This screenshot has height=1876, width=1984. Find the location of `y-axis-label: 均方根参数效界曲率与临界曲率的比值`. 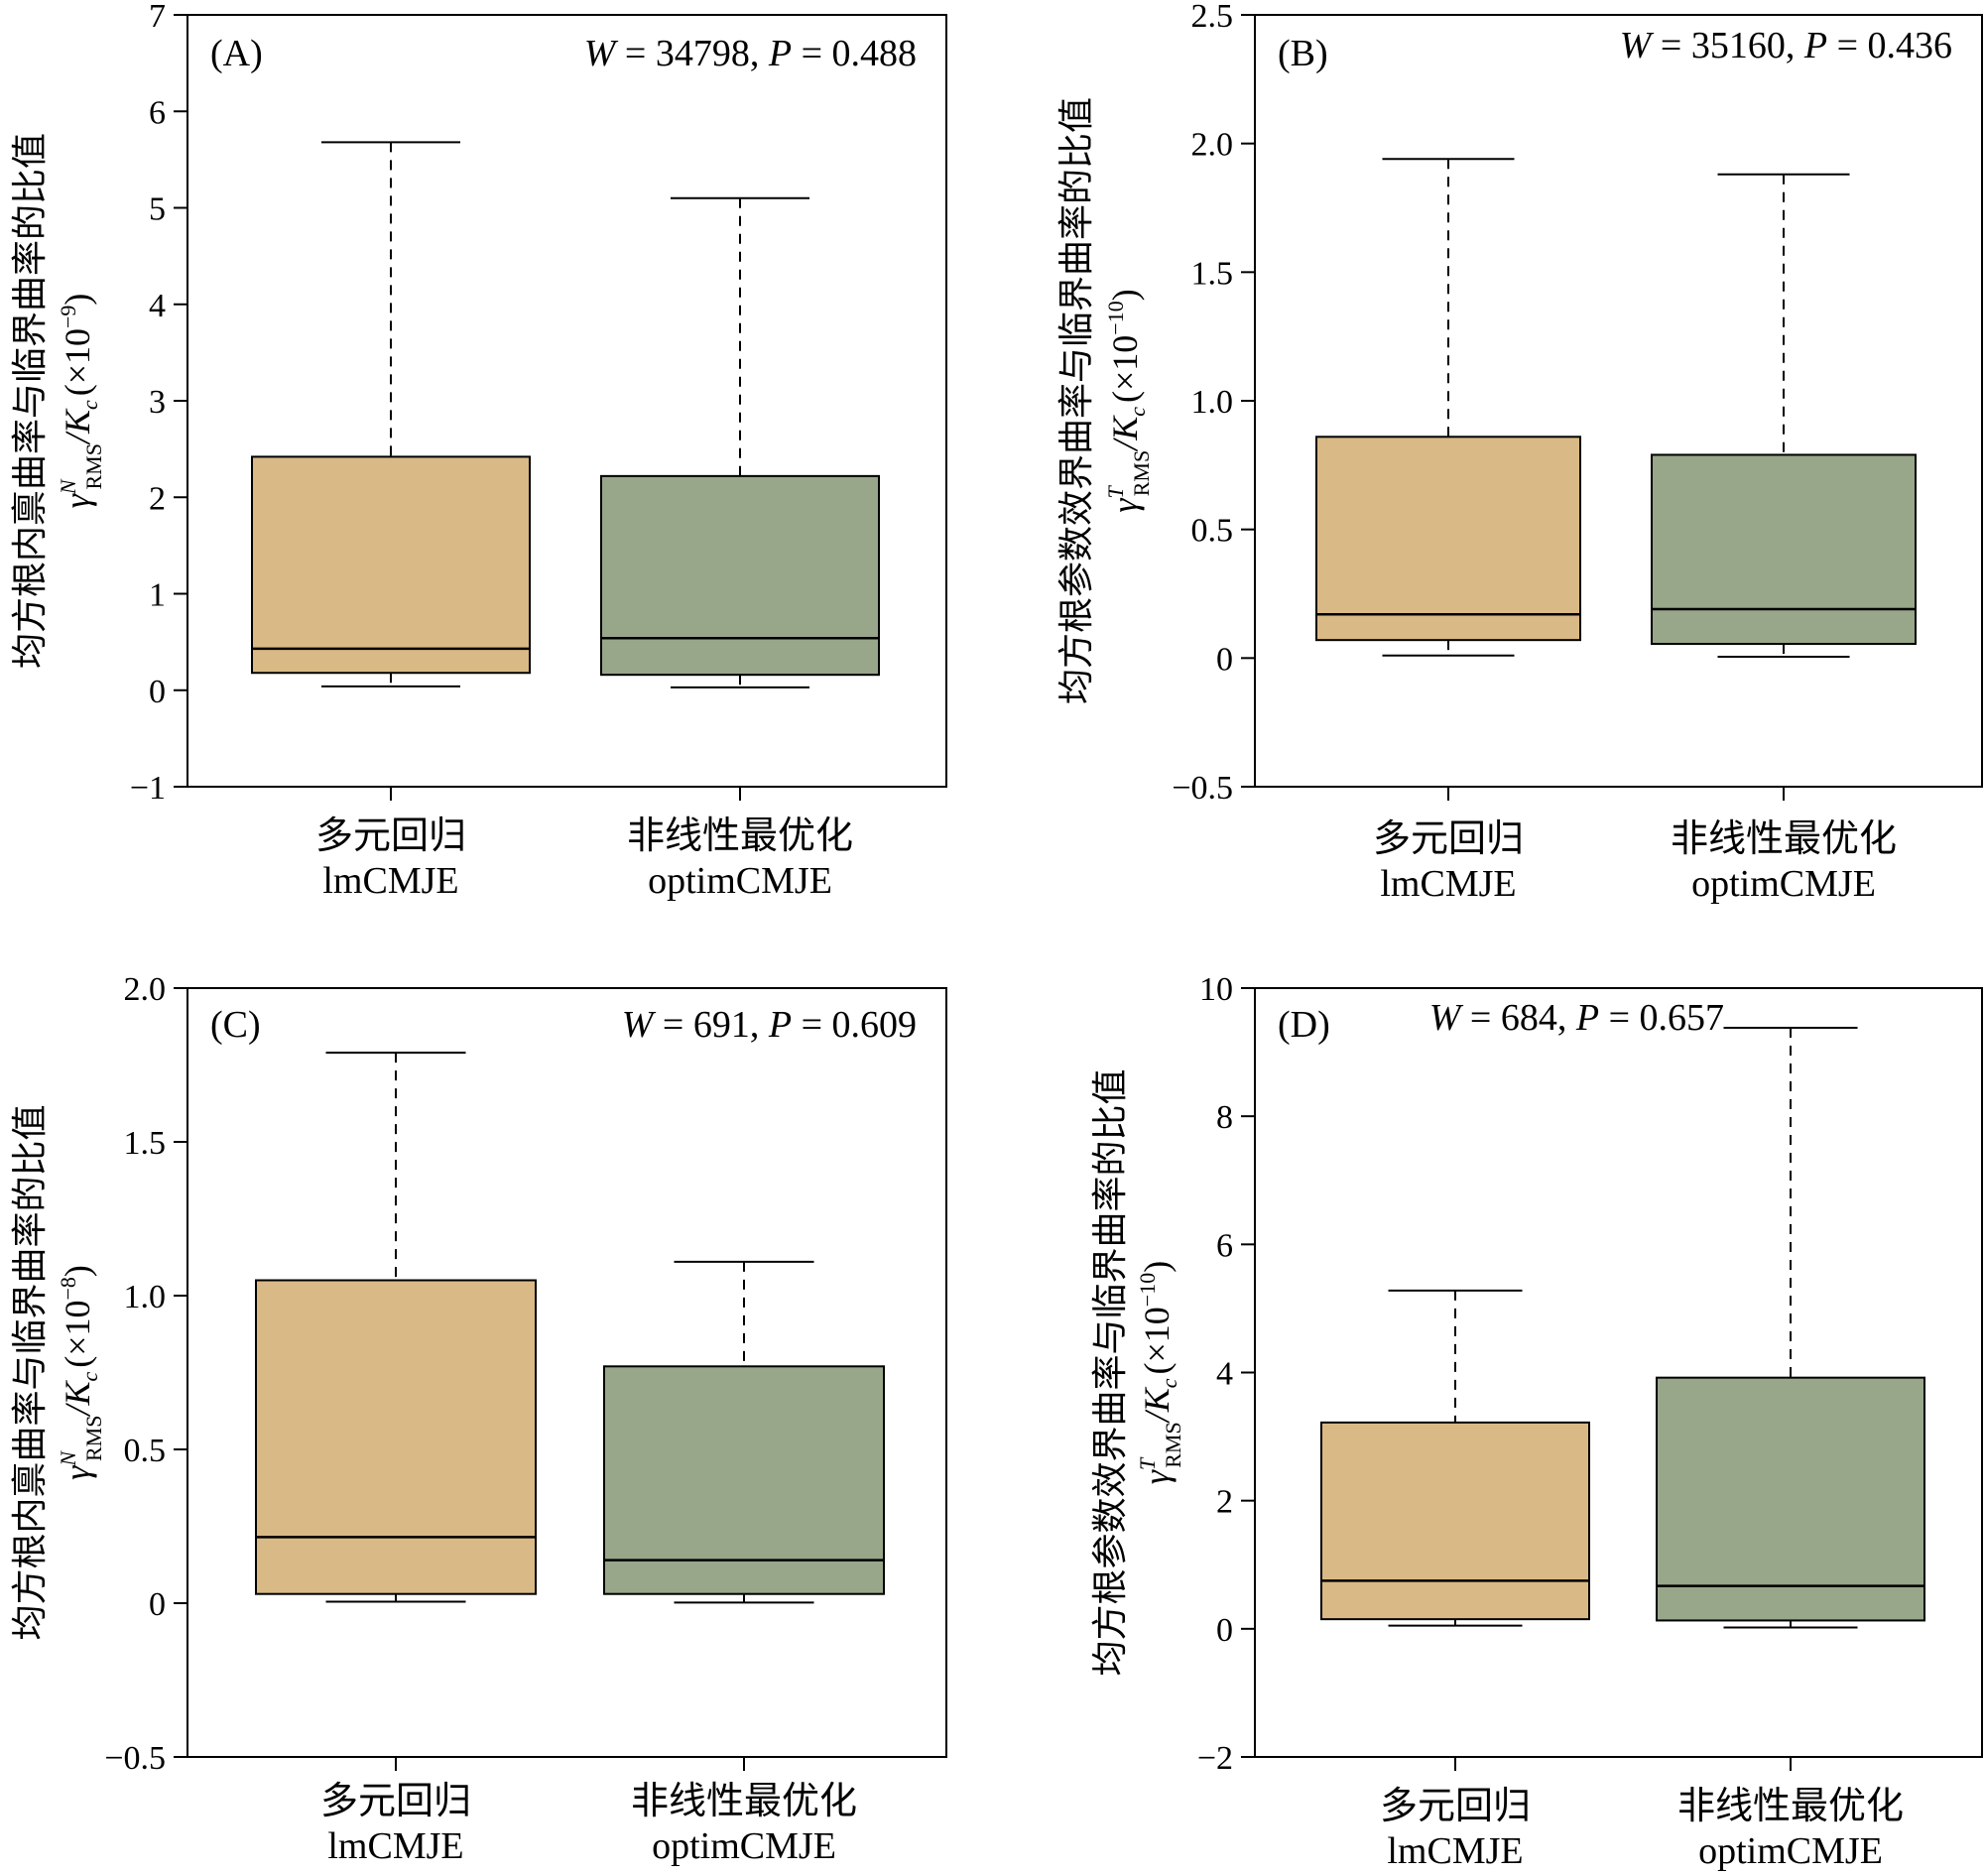

y-axis-label: 均方根参数效界曲率与临界曲率的比值 is located at coordinates (1076, 400).